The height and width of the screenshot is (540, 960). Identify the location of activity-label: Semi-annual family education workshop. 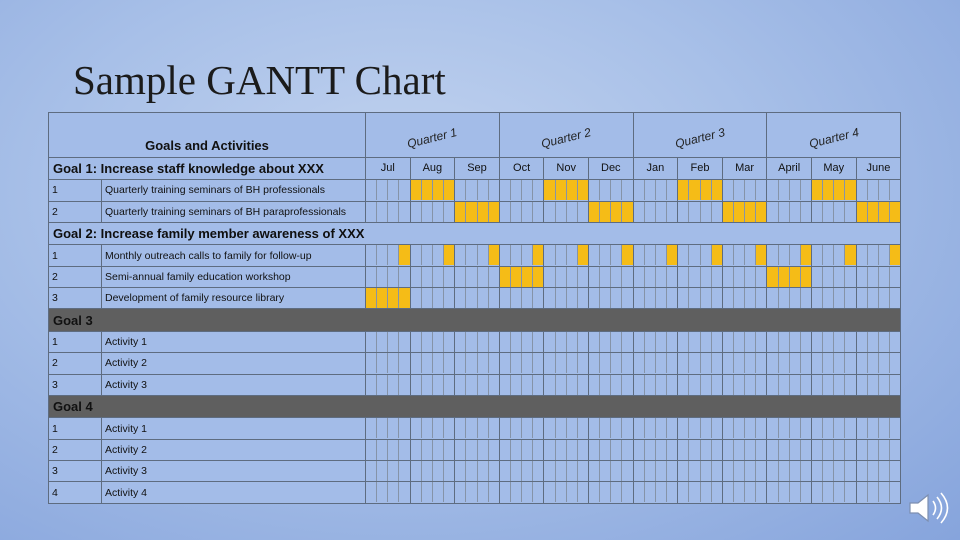
(233, 277).